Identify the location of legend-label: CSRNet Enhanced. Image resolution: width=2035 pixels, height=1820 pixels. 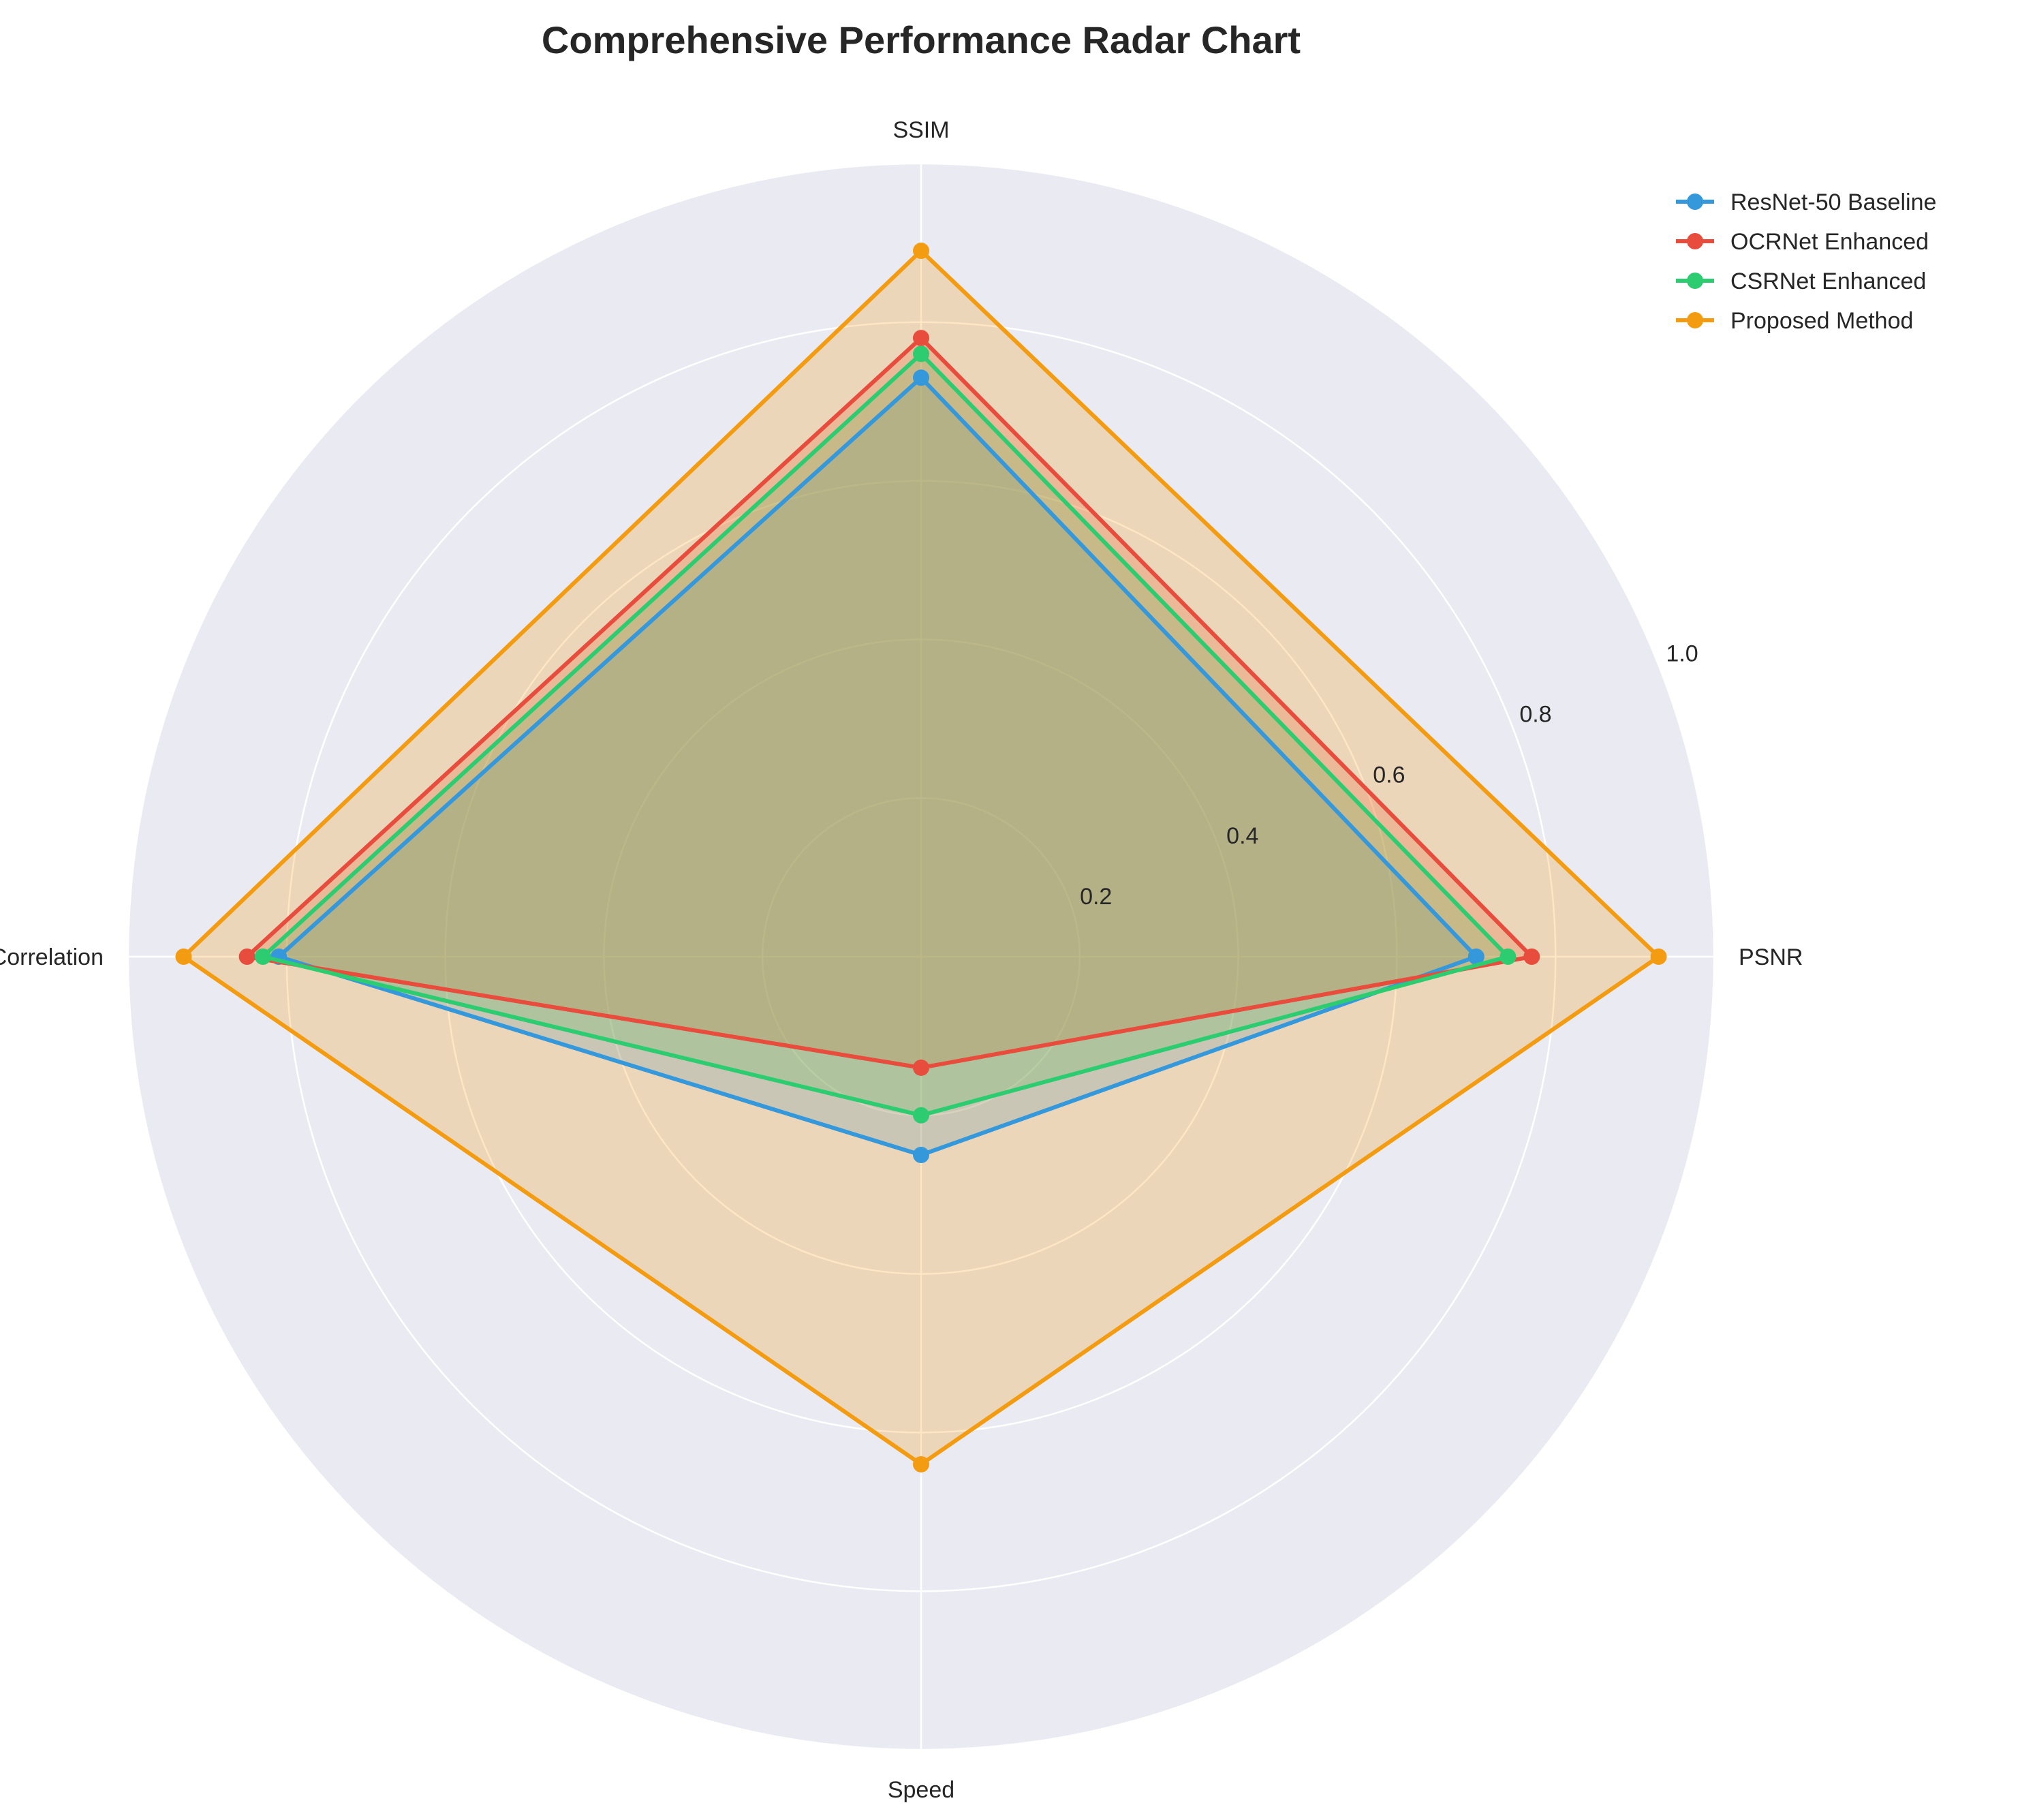
(1828, 281).